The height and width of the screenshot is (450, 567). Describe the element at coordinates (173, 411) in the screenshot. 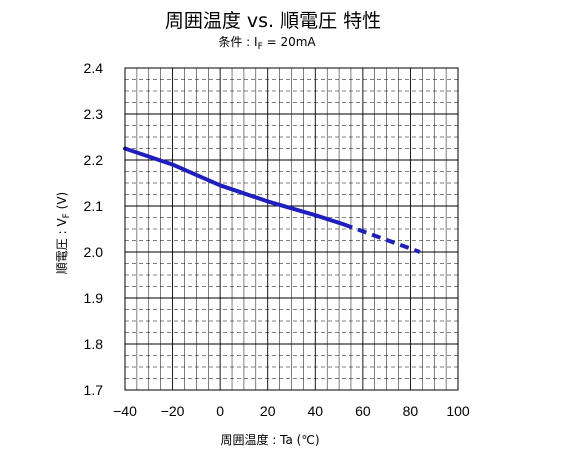

I see `x-tick-label: −20` at that location.